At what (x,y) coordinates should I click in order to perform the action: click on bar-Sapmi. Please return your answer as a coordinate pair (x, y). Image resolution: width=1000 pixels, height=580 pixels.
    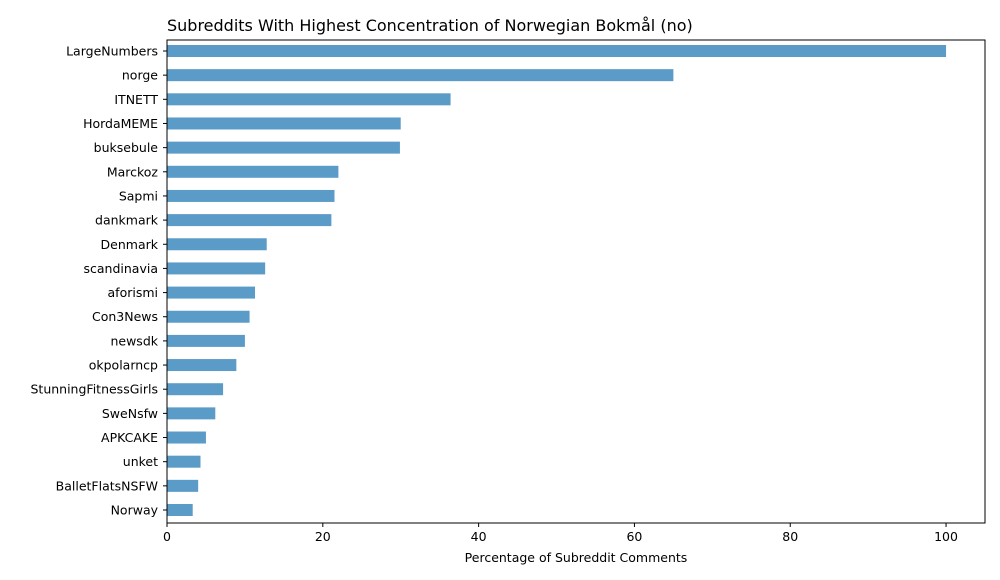
    Looking at the image, I should click on (251, 195).